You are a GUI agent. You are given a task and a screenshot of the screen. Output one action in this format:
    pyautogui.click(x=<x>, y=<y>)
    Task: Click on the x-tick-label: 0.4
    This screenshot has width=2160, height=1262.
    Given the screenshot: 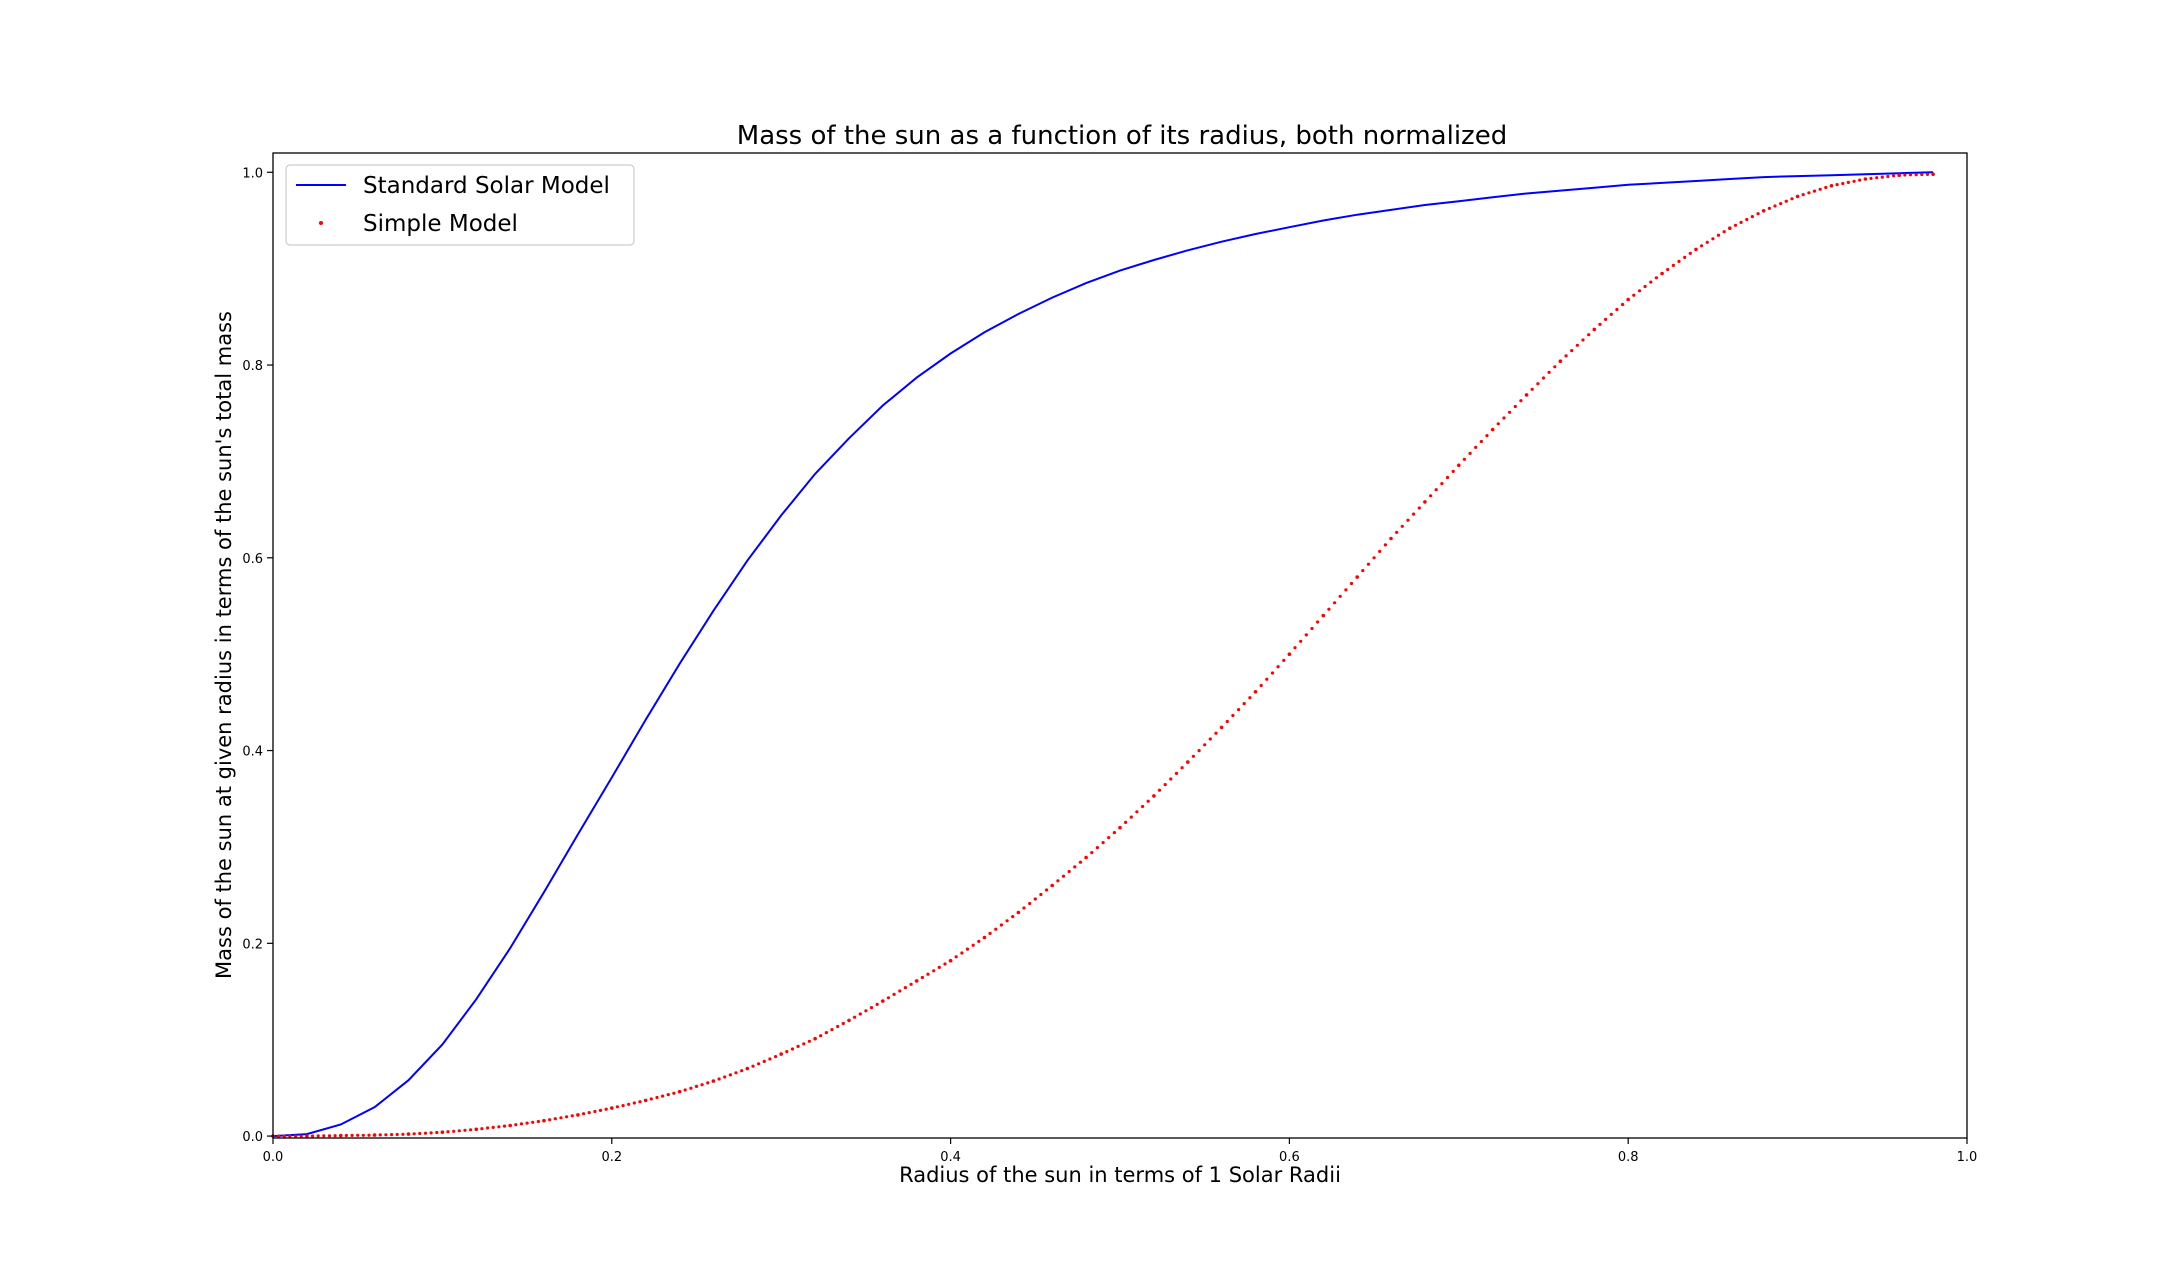 What is the action you would take?
    pyautogui.click(x=950, y=1157)
    